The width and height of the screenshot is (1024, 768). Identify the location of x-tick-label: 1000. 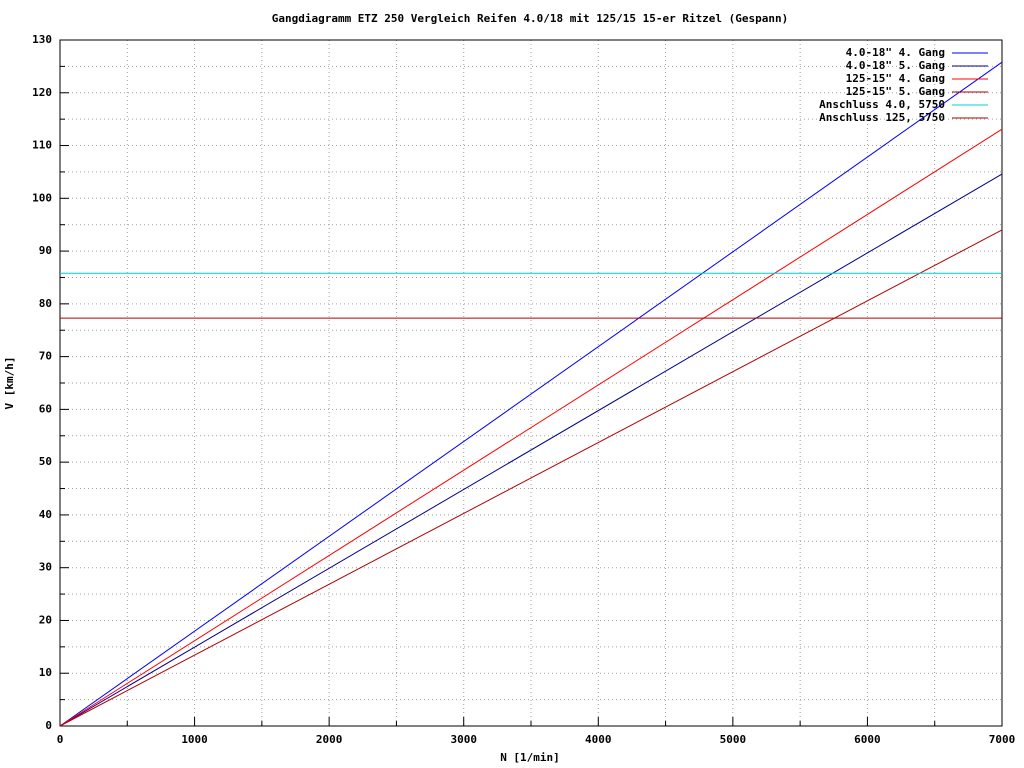
(194, 739).